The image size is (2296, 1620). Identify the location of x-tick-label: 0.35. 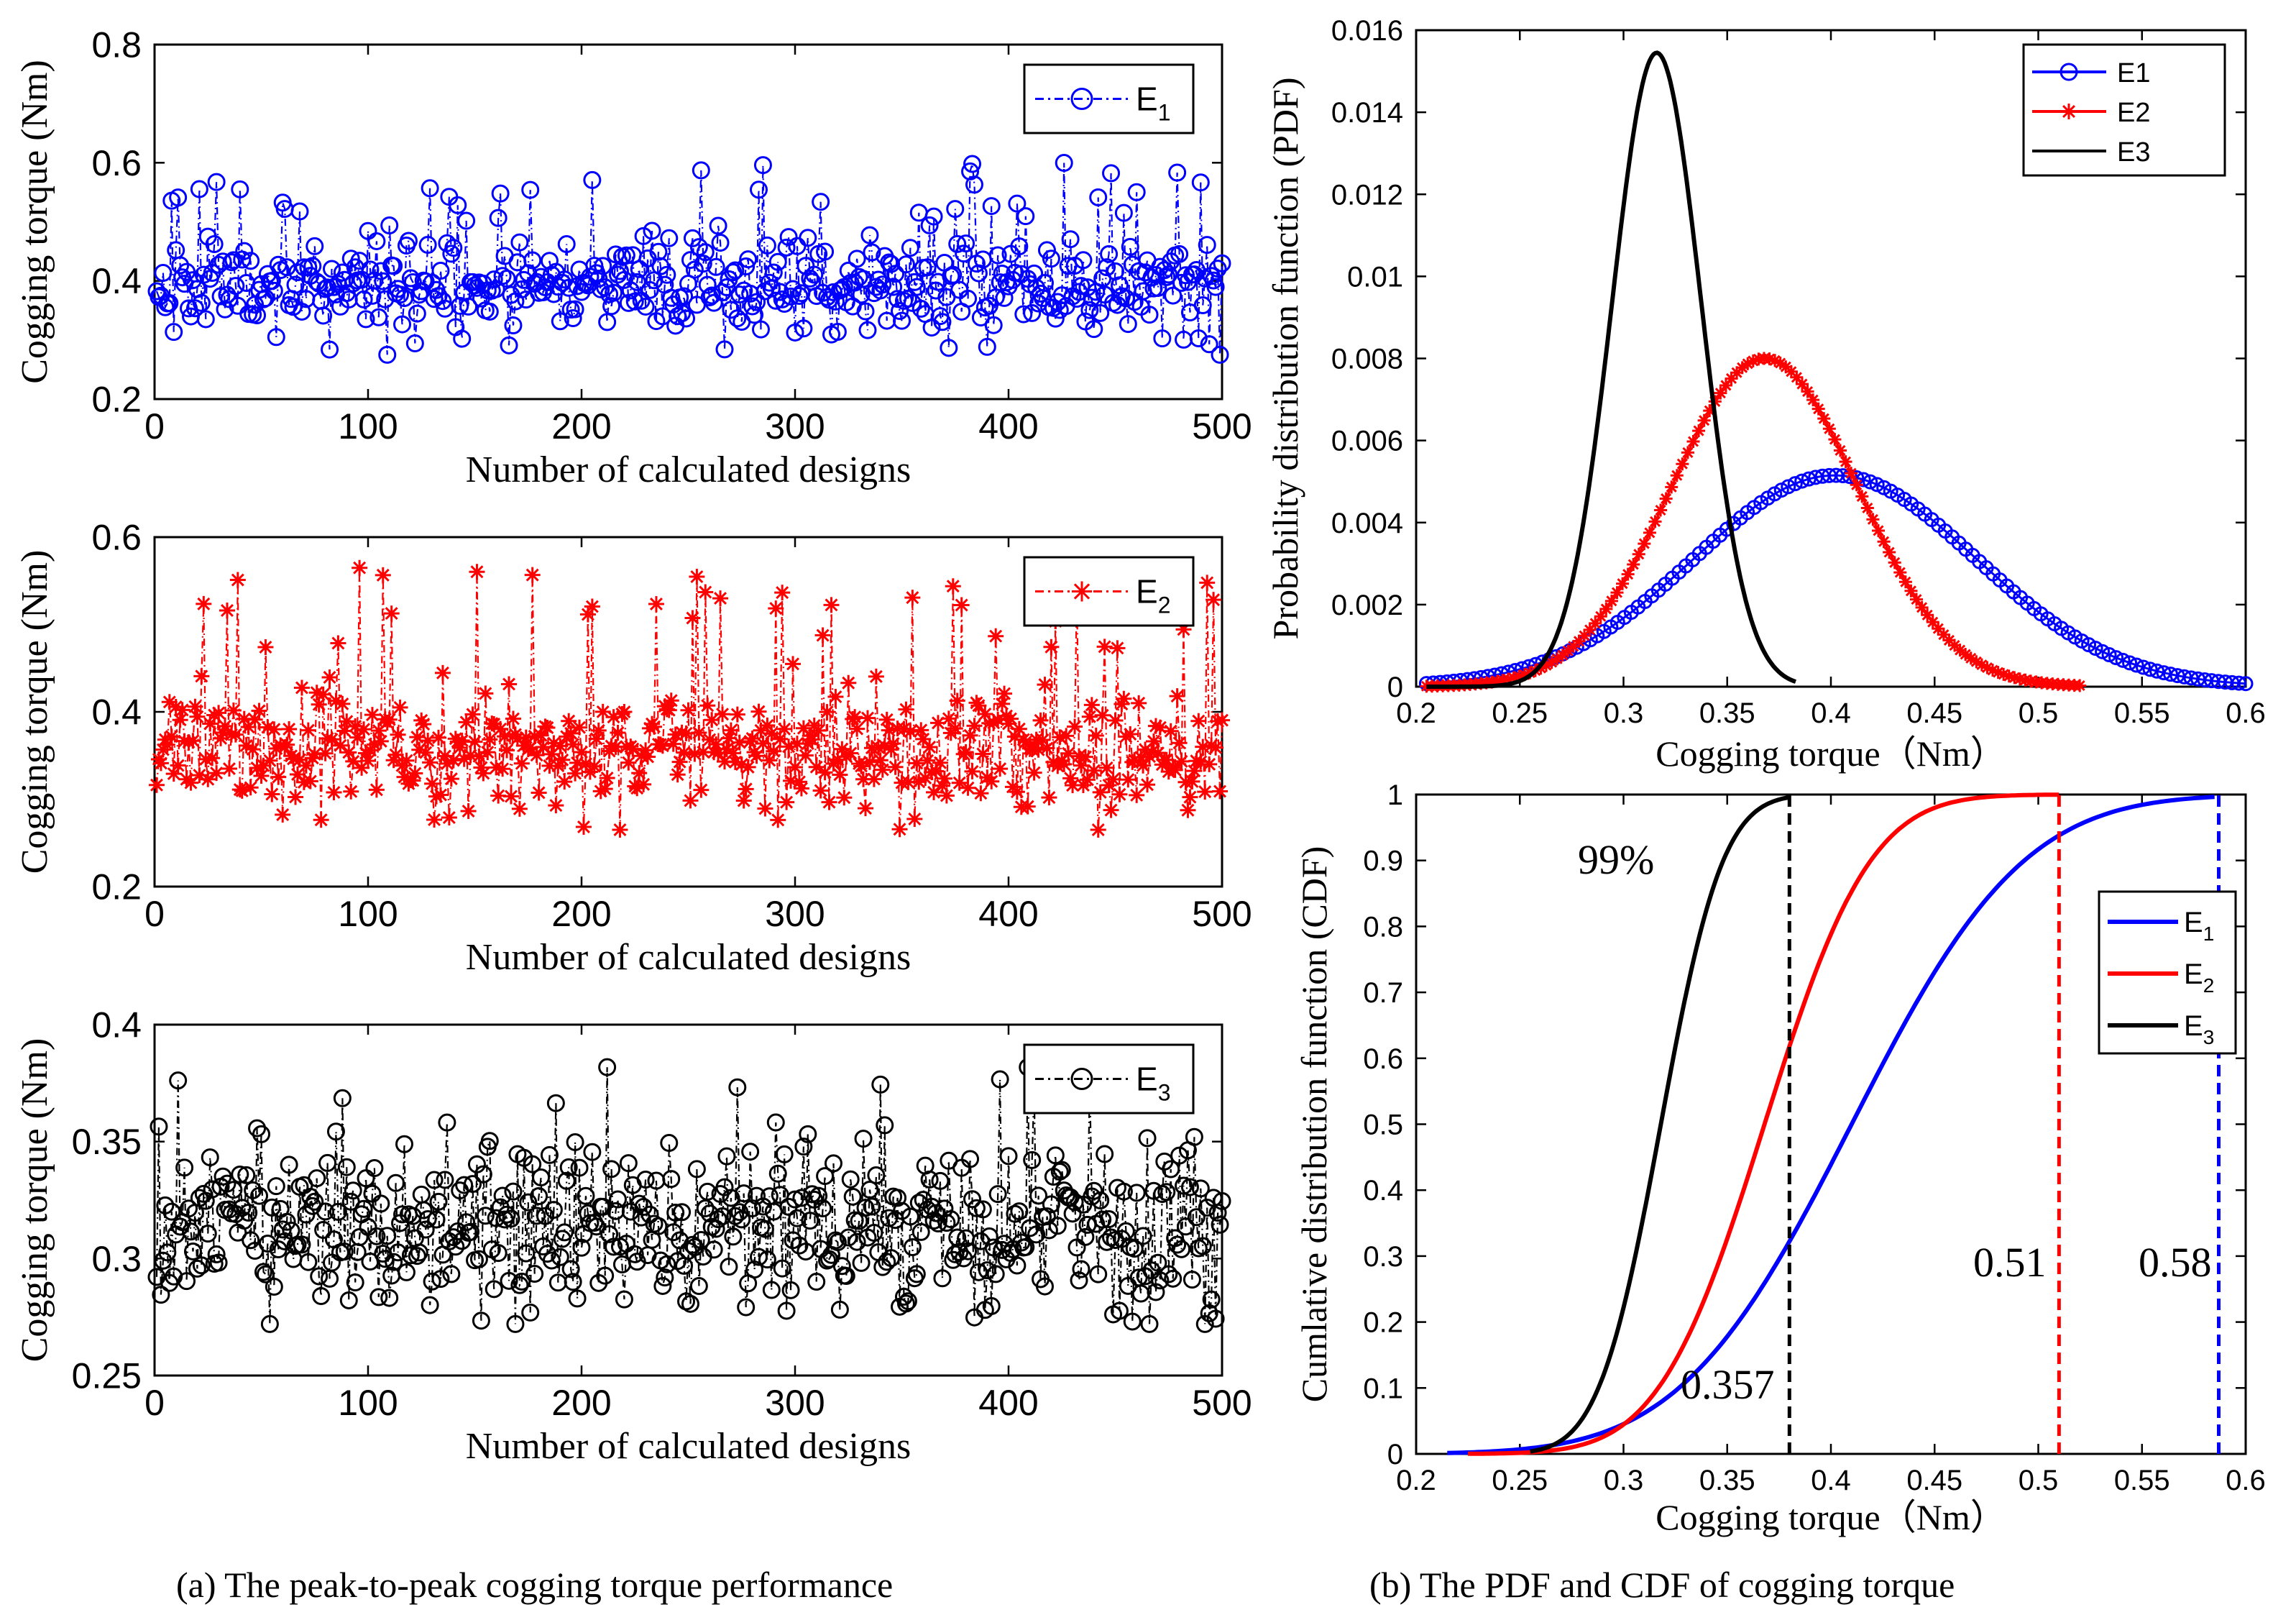
(1727, 713).